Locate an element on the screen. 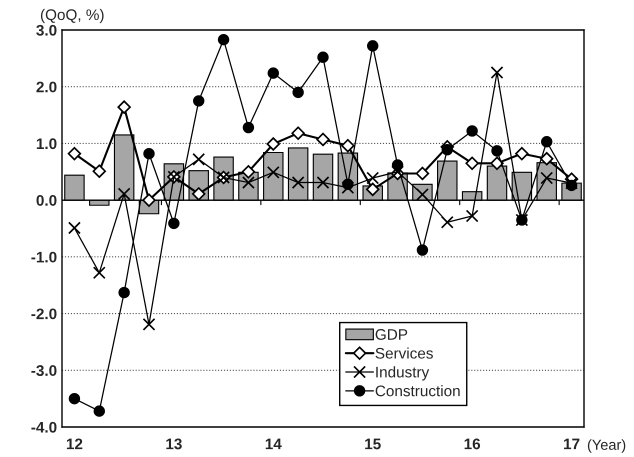 The height and width of the screenshot is (457, 634). x-axis-title: (Year) is located at coordinates (607, 446).